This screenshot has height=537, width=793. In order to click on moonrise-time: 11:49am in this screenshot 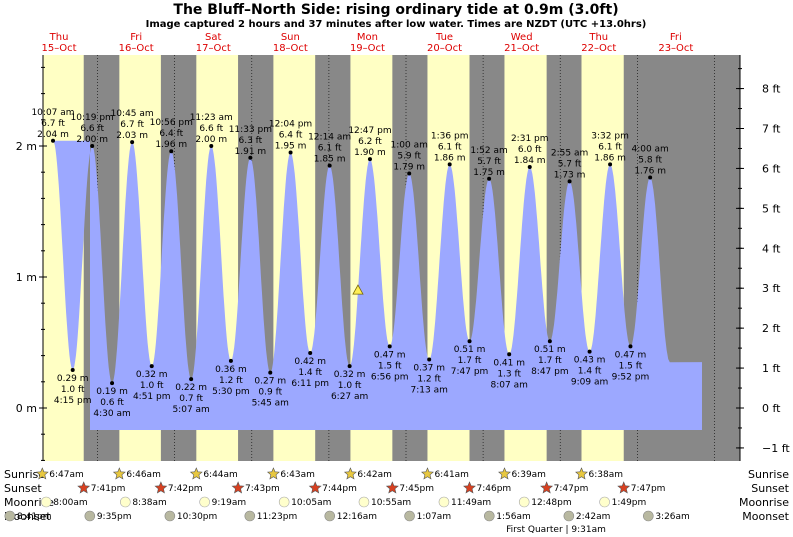, I will do `click(471, 503)`.